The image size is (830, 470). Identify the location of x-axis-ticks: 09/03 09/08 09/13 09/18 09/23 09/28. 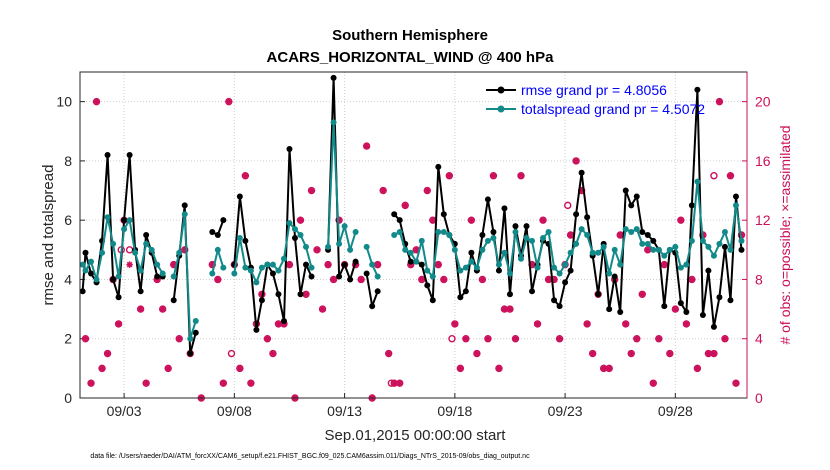
(400, 406).